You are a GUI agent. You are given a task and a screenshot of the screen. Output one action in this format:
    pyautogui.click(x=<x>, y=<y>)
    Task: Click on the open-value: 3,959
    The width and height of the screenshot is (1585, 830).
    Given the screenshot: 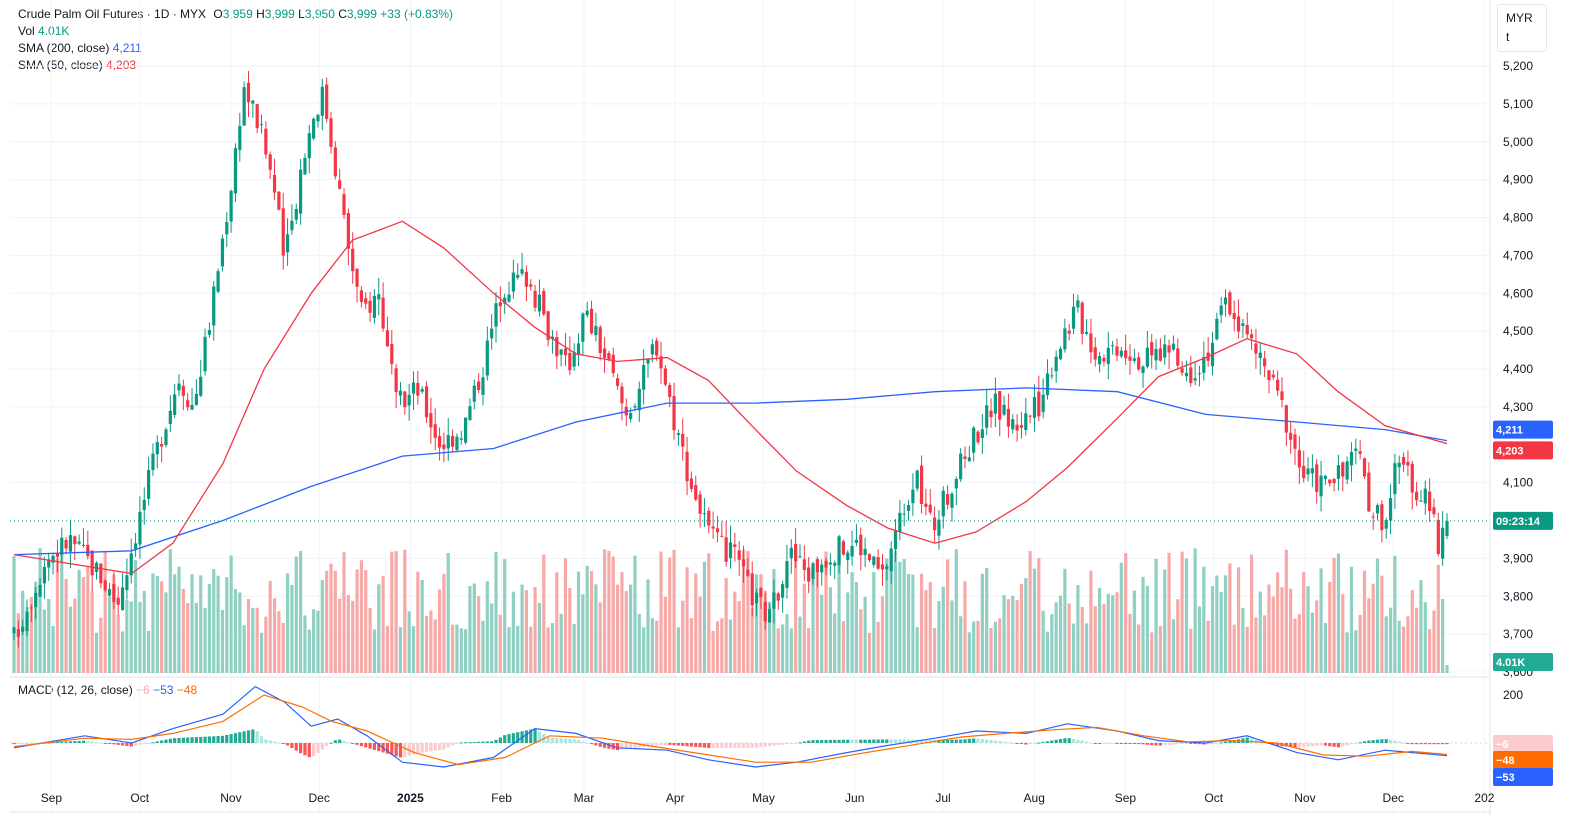 What is the action you would take?
    pyautogui.click(x=237, y=14)
    